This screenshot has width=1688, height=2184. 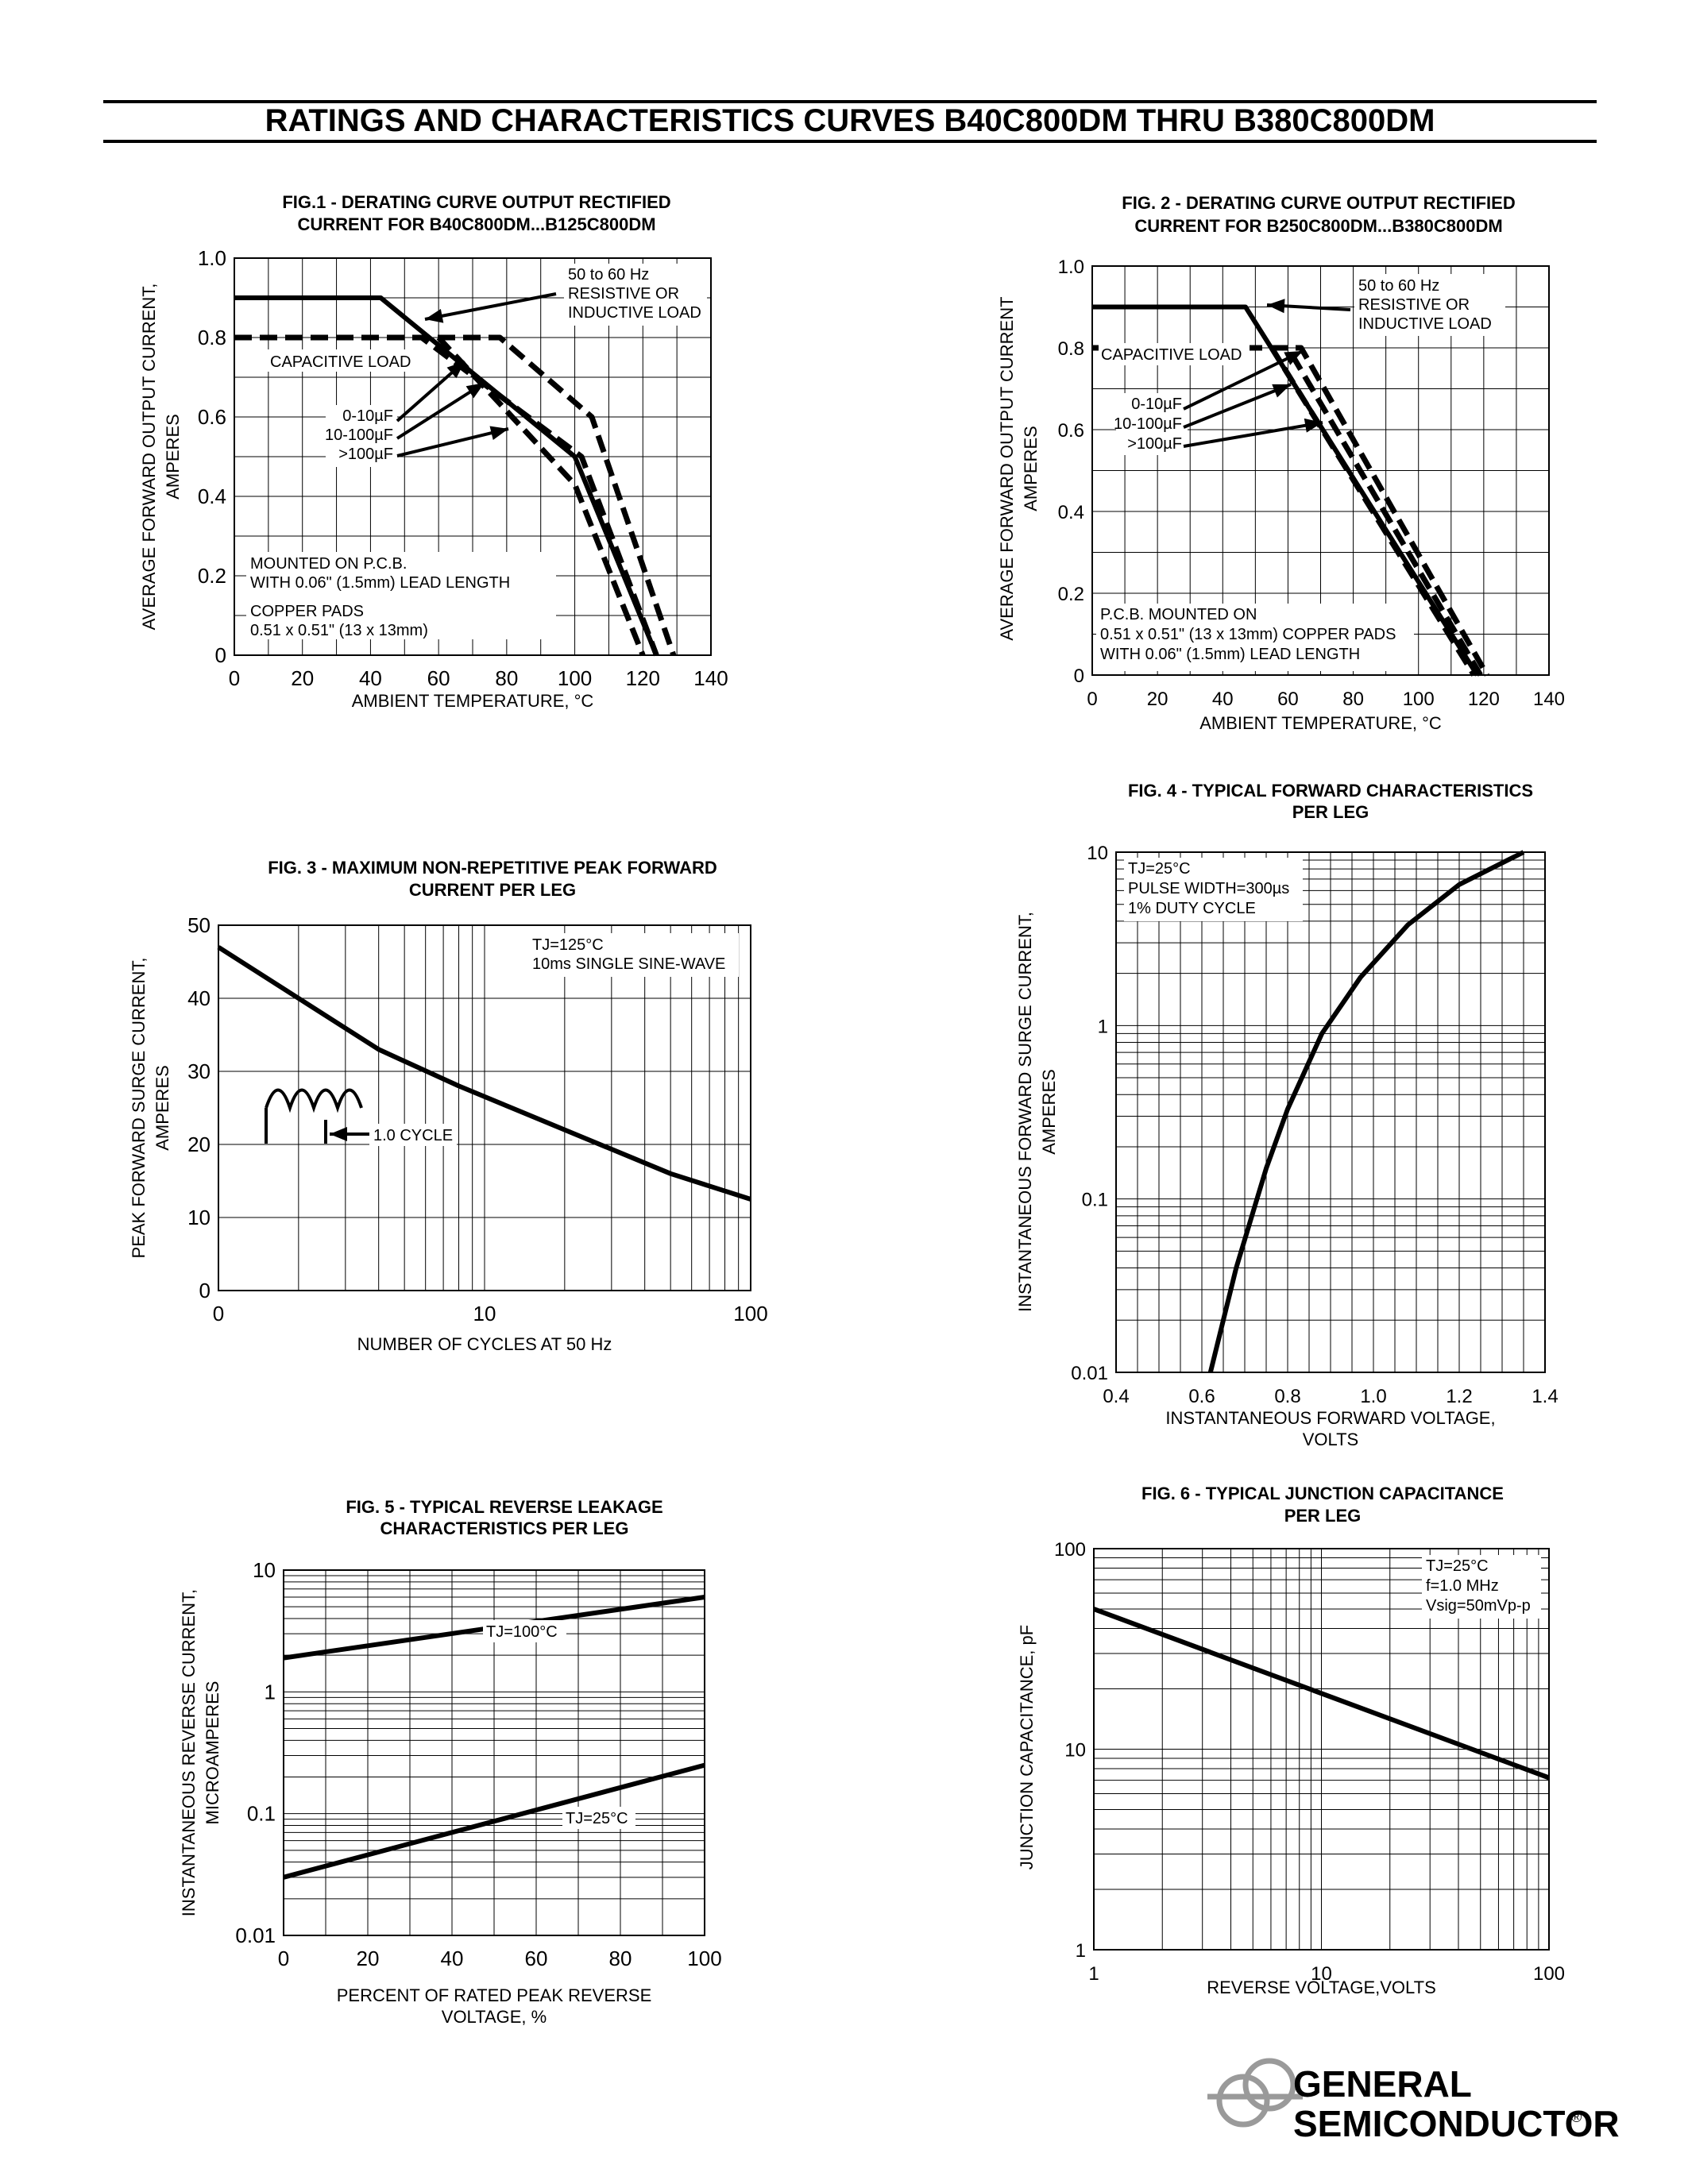 What do you see at coordinates (485, 1344) in the screenshot?
I see `x-axis-label: NUMBER OF CYCLES AT 50 Hz` at bounding box center [485, 1344].